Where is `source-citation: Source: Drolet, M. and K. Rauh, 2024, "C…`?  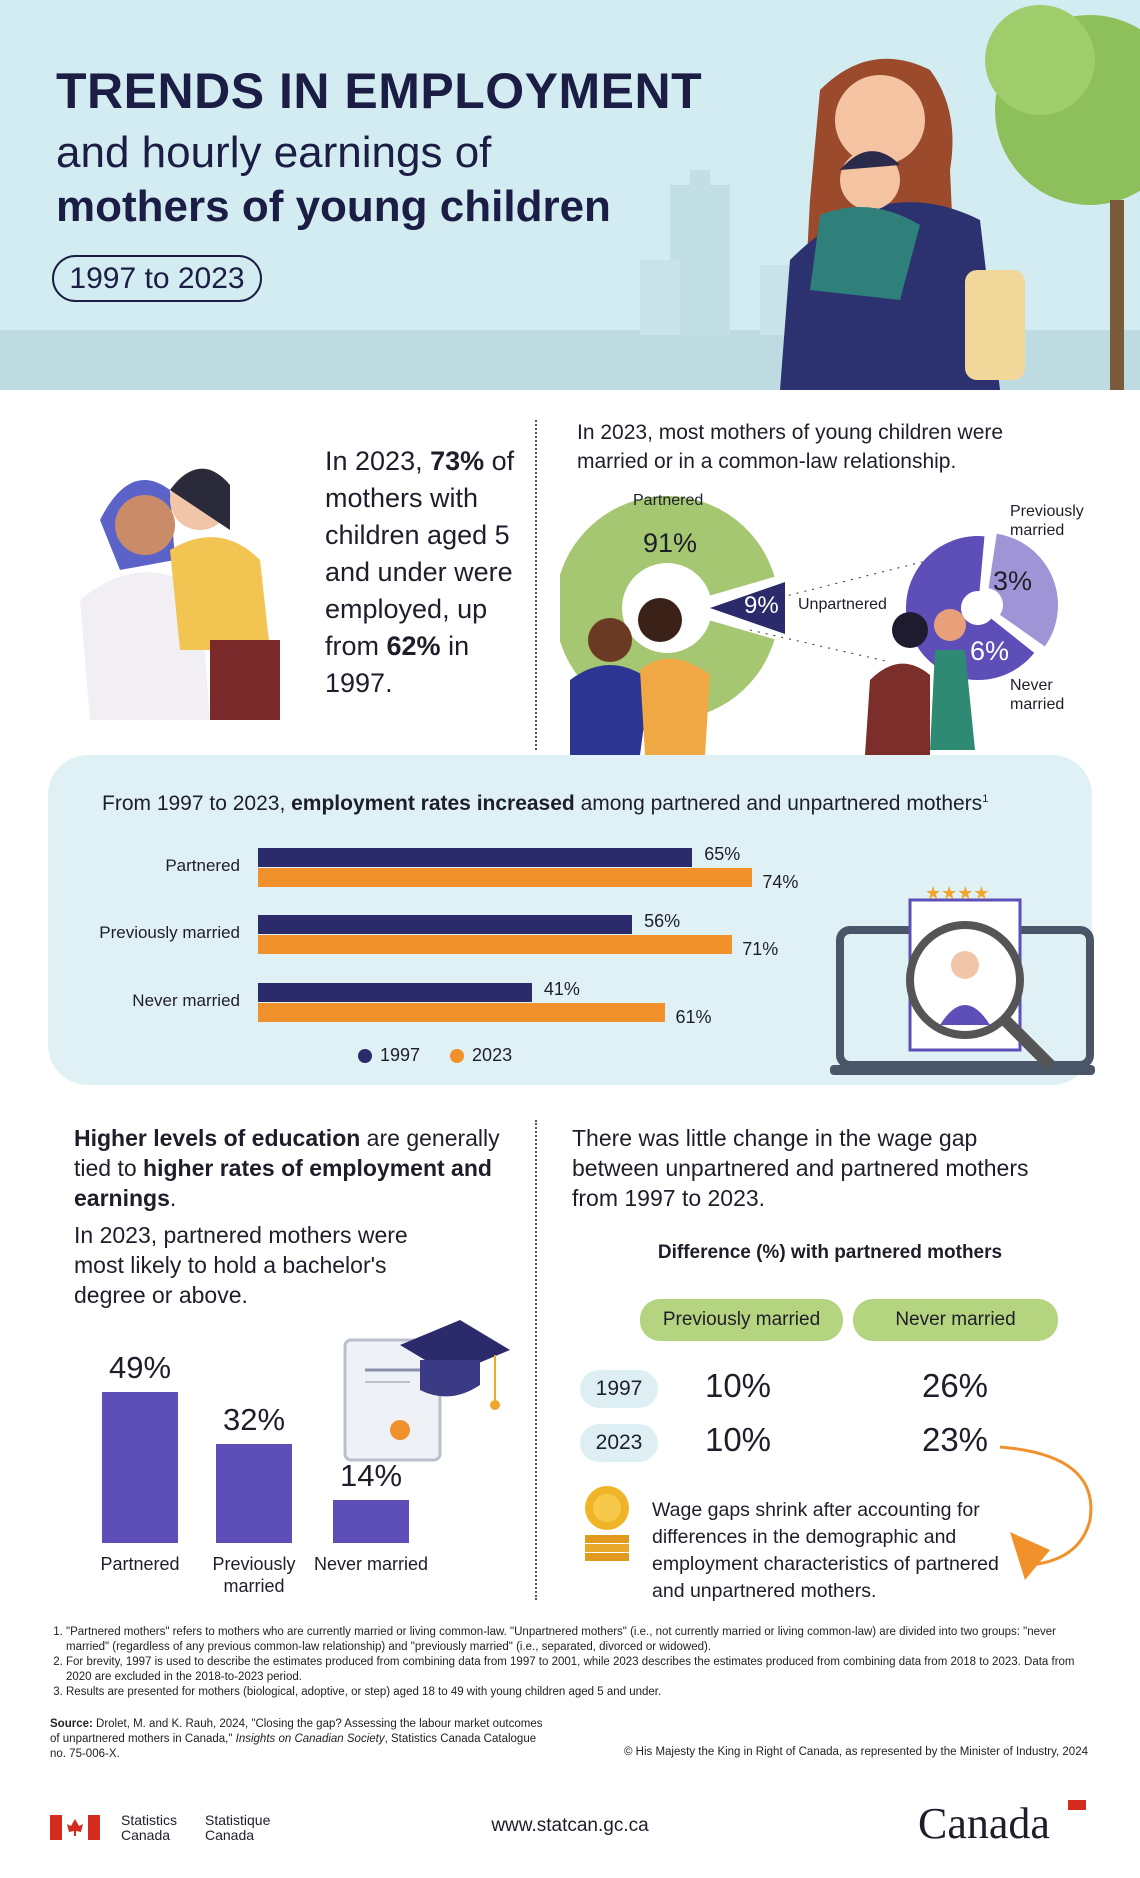
source-citation: Source: Drolet, M. and K. Rauh, 2024, "C… is located at coordinates (296, 1739).